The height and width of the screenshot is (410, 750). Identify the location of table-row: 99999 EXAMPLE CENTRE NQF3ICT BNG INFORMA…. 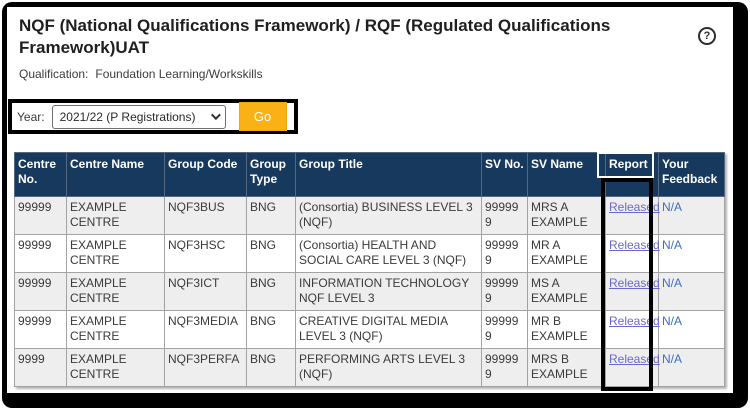
(369, 291).